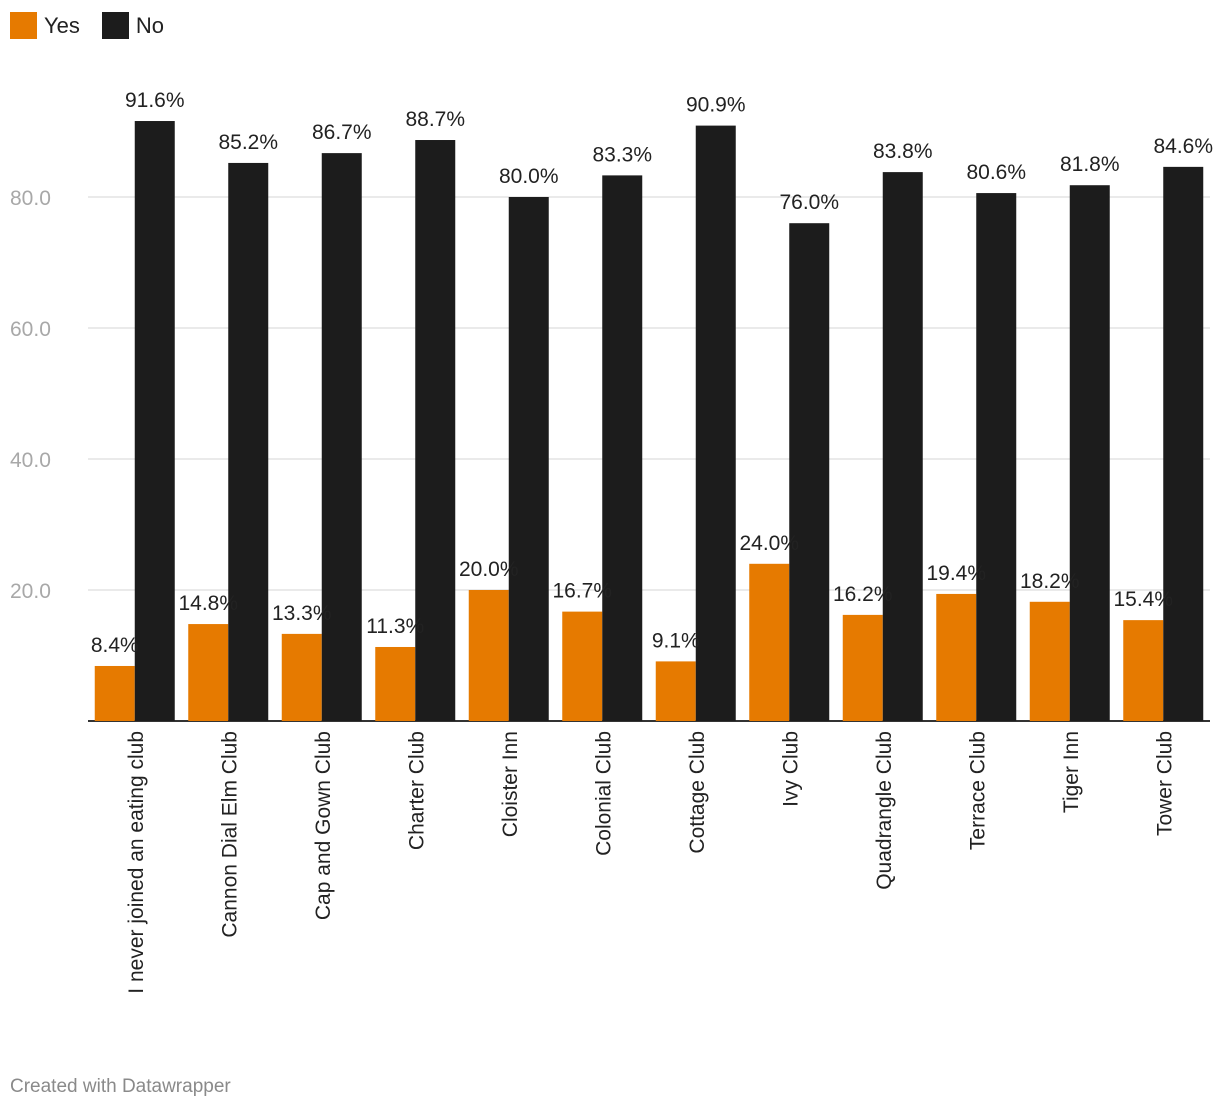  Describe the element at coordinates (863, 594) in the screenshot. I see `data-label-yes-8: 16.2%` at that location.